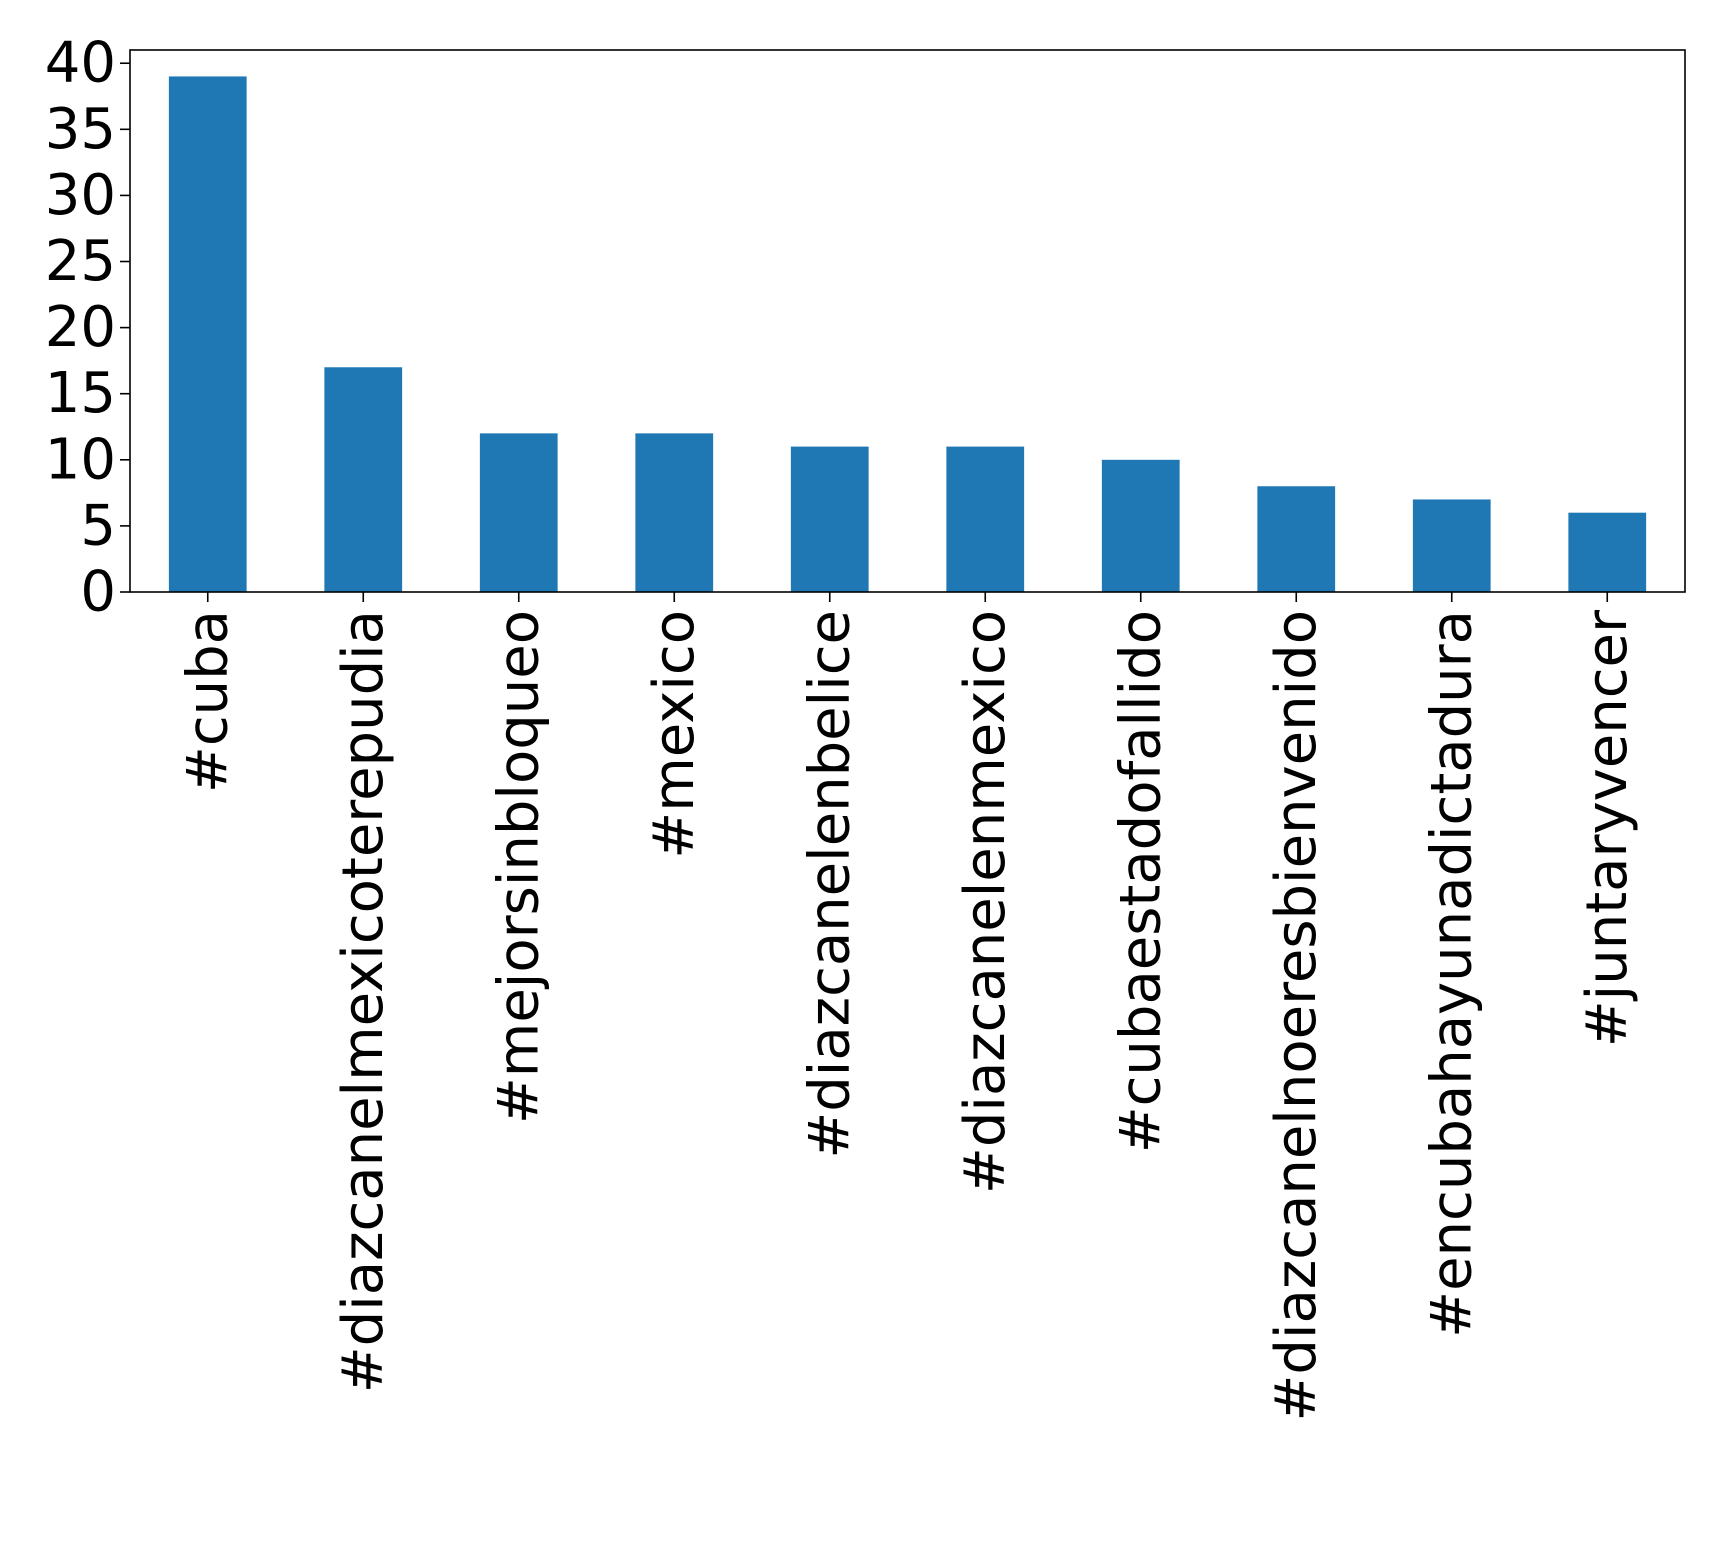  Describe the element at coordinates (98, 525) in the screenshot. I see `y-tick-label: 5` at that location.